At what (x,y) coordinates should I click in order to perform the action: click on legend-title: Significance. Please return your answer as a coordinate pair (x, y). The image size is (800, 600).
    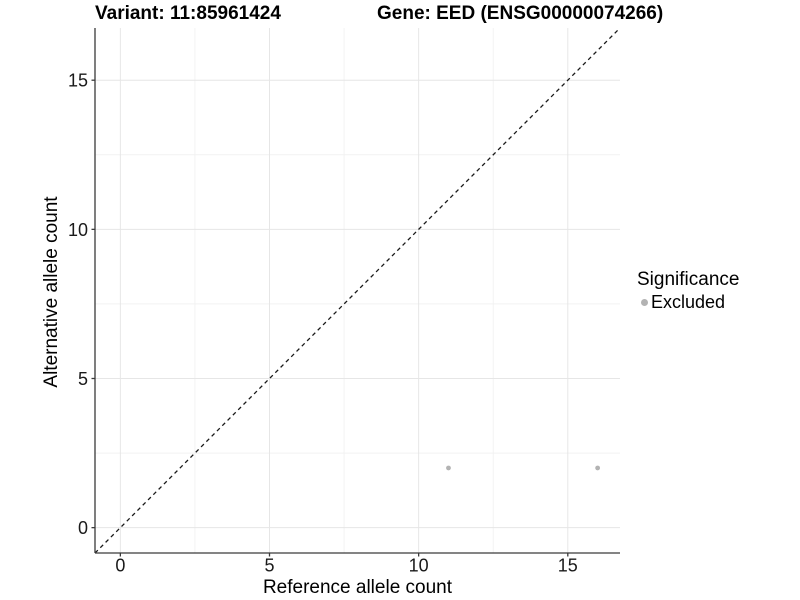
    Looking at the image, I should click on (688, 279).